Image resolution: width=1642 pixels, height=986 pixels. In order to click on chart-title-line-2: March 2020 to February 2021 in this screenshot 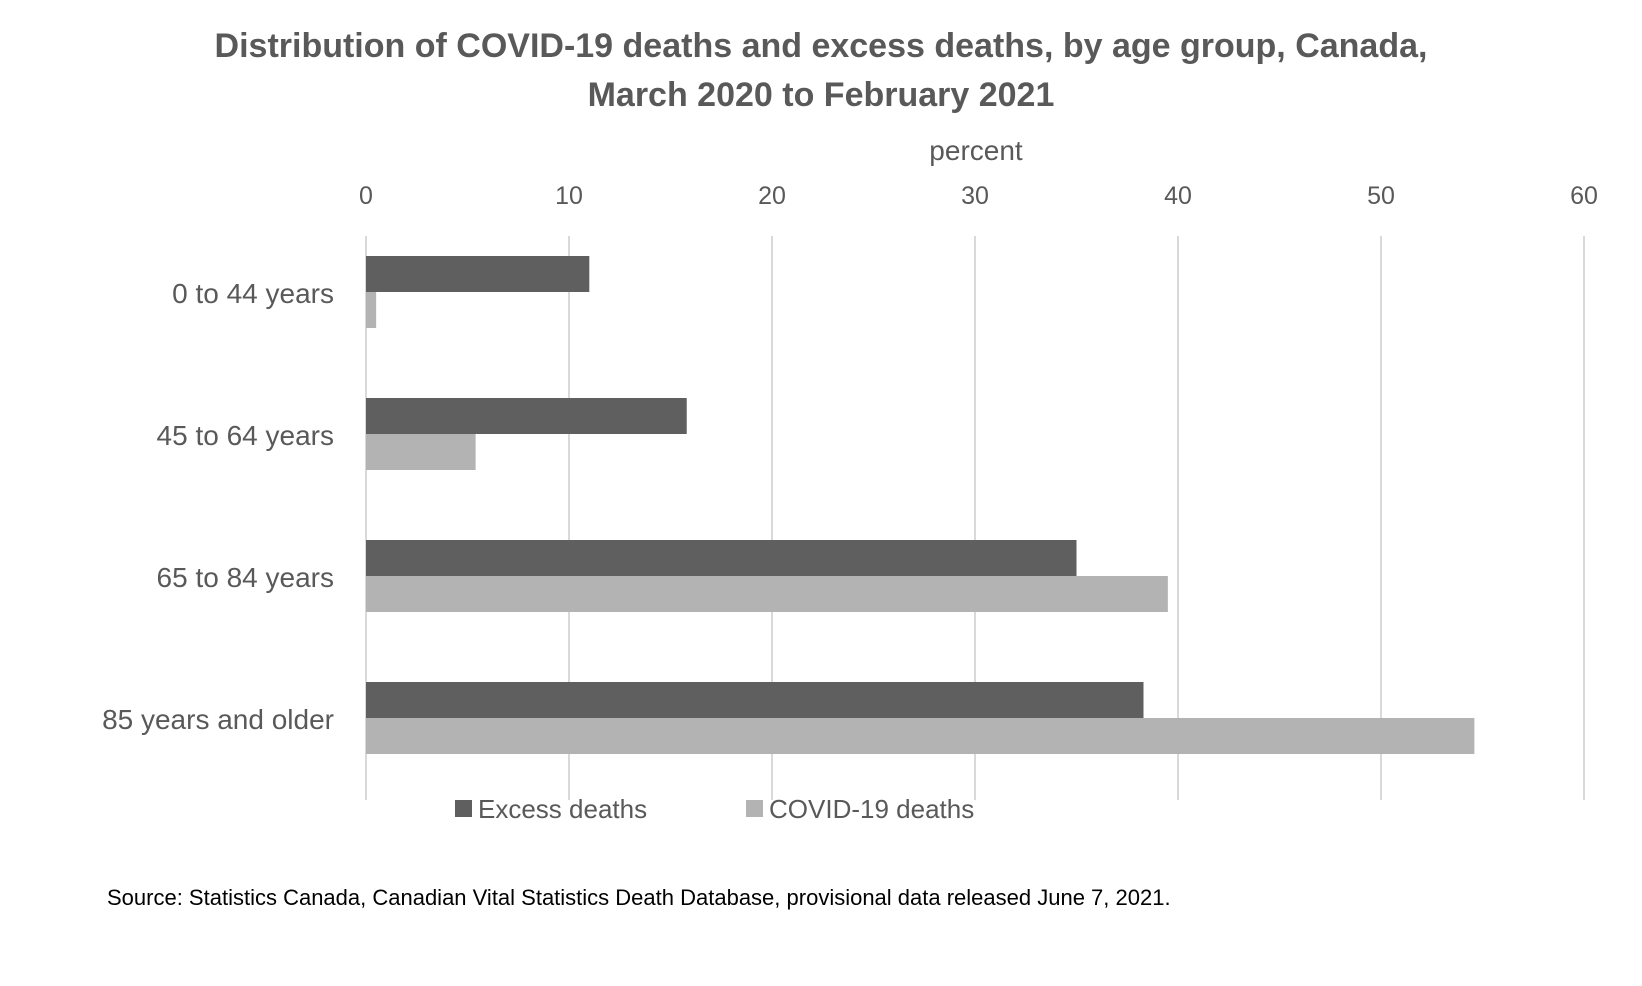, I will do `click(821, 95)`.